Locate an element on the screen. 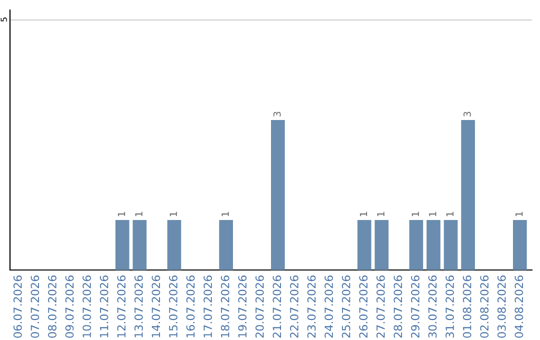 This screenshot has height=340, width=540. x-tick-label: 13.07.2026 is located at coordinates (138, 307).